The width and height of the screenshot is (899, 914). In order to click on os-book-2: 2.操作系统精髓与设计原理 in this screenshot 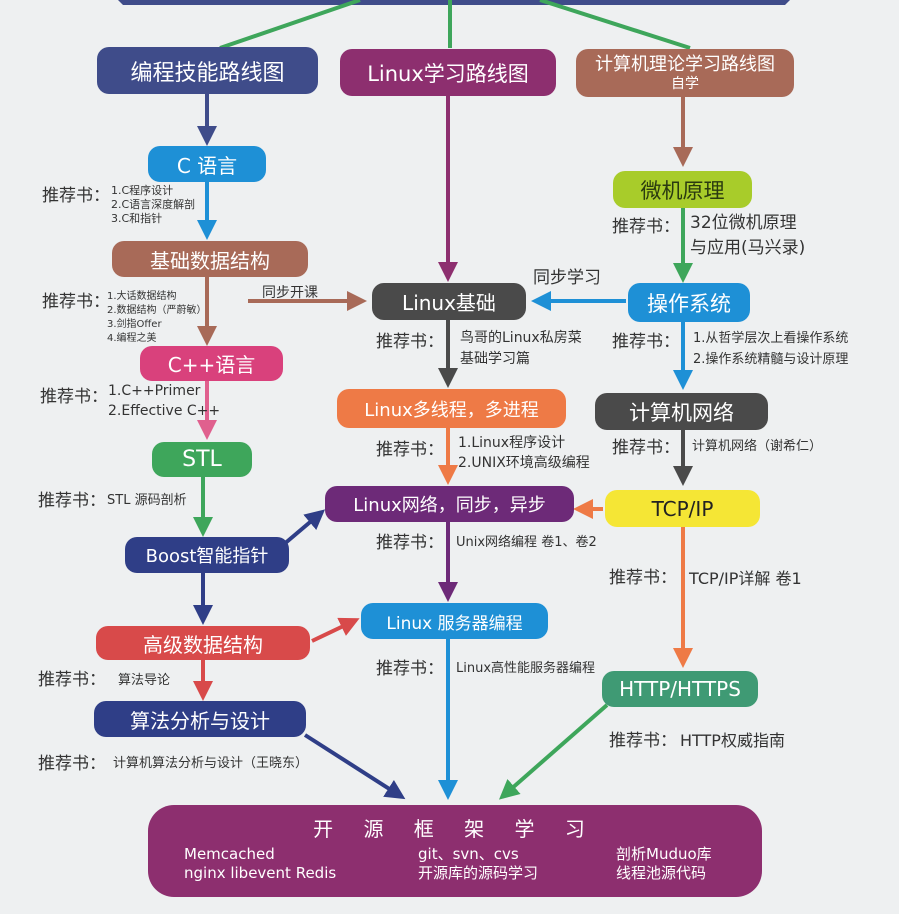, I will do `click(771, 359)`.